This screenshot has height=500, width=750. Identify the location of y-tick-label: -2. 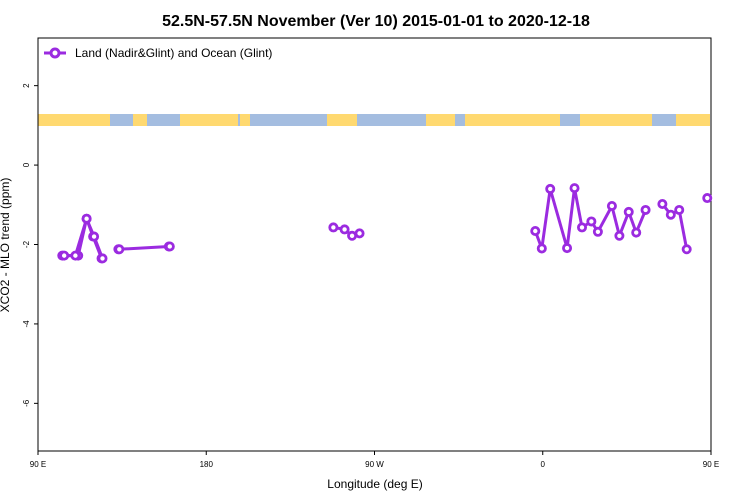
(26, 244).